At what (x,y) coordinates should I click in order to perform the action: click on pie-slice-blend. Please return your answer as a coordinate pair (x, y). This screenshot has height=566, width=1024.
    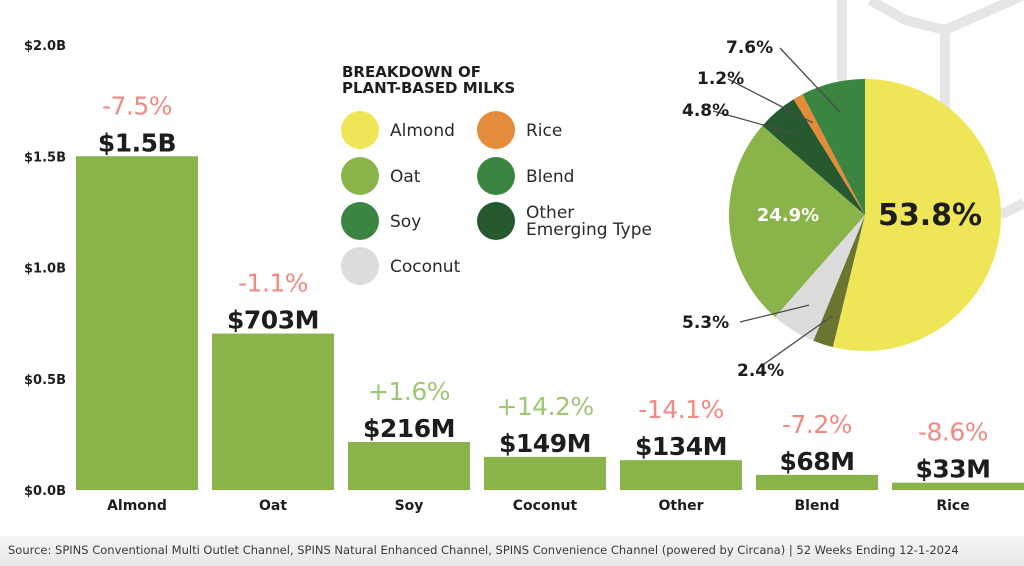
    Looking at the image, I should click on (833, 147).